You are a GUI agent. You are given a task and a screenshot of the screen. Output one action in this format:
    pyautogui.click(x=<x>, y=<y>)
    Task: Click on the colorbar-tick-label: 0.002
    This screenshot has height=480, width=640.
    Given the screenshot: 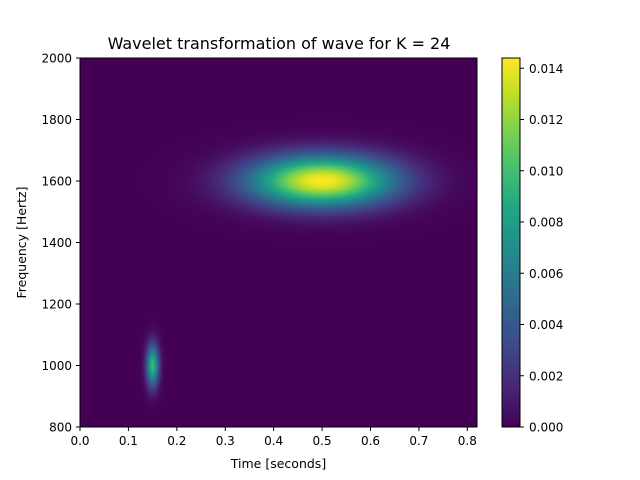 What is the action you would take?
    pyautogui.click(x=546, y=376)
    